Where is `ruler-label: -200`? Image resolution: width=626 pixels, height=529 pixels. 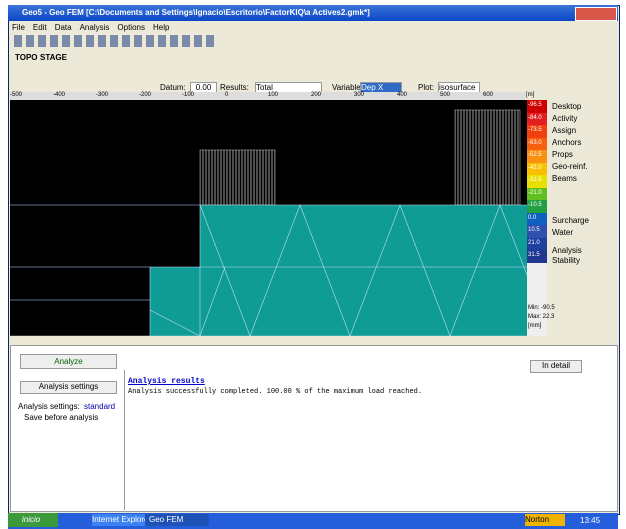 ruler-label: -200 is located at coordinates (145, 95).